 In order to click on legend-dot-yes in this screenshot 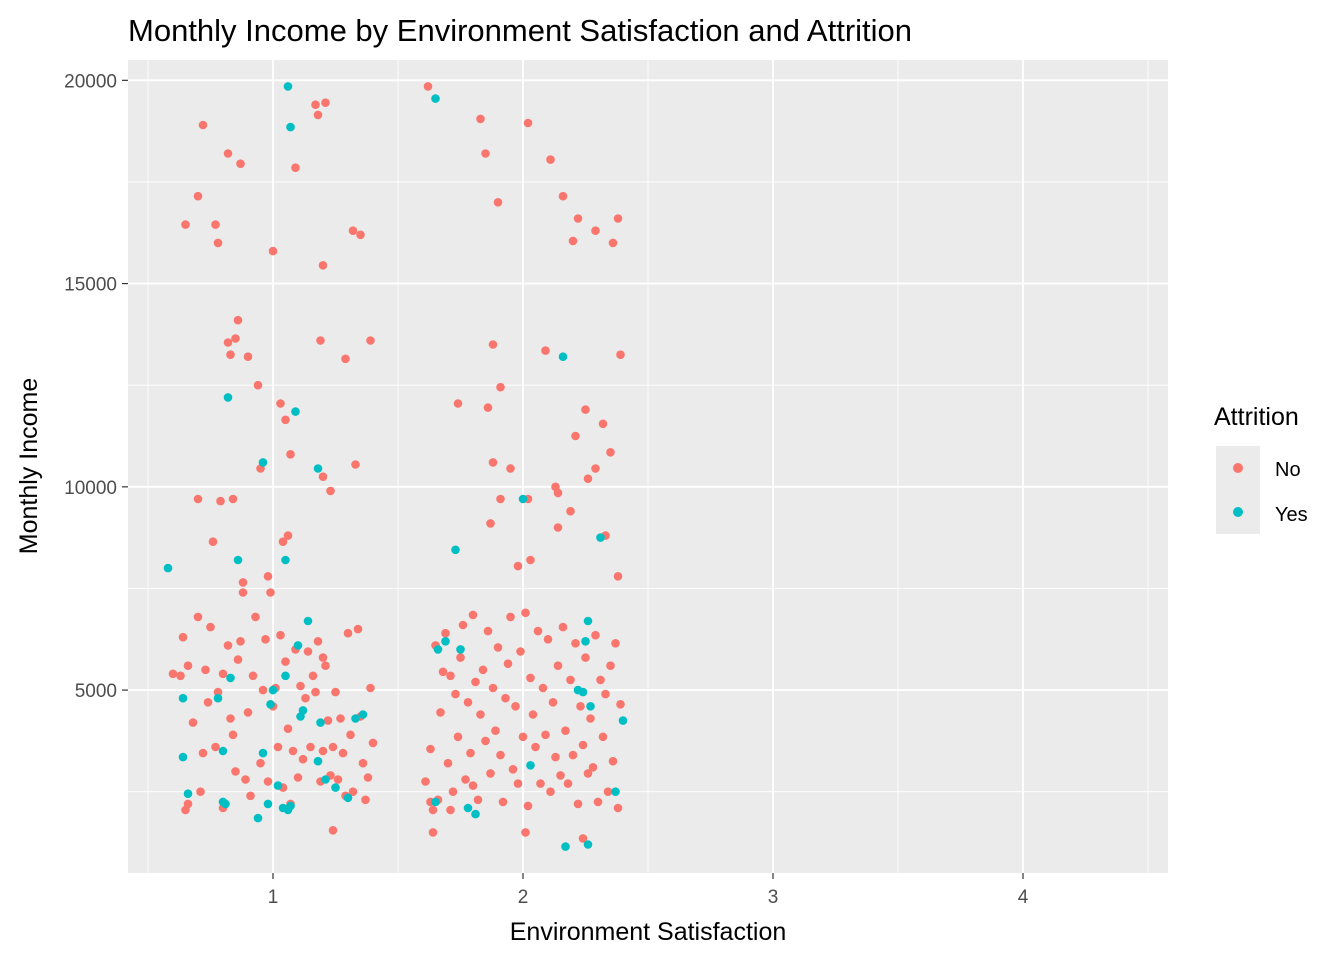, I will do `click(1238, 512)`.